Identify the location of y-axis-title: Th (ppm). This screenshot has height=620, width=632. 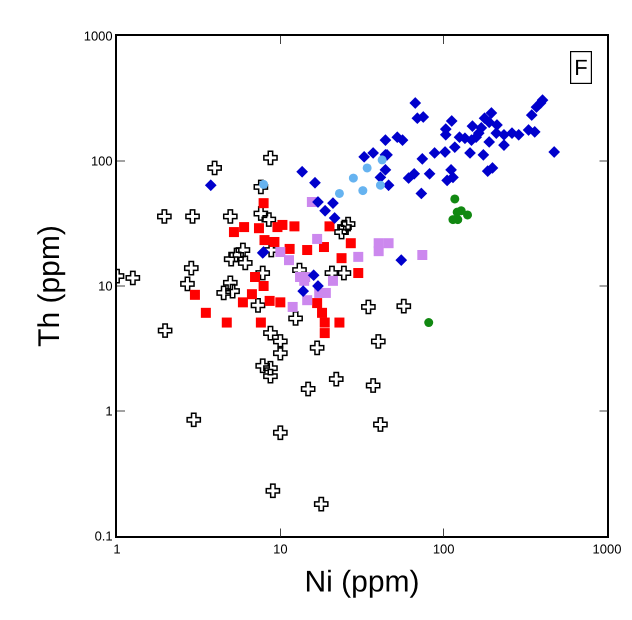
(49, 286).